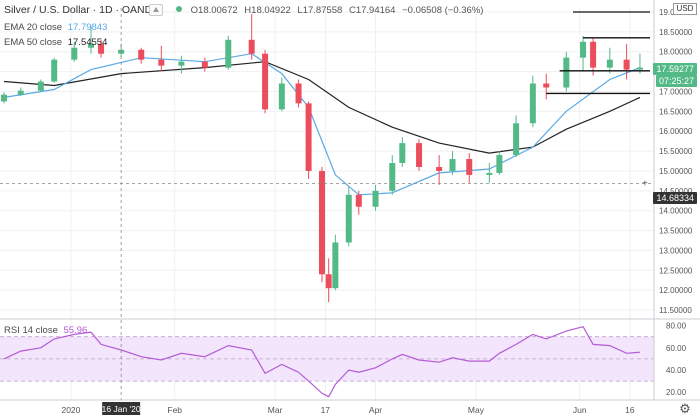  What do you see at coordinates (33, 27) in the screenshot?
I see `ema20-label: EMA 20 close` at bounding box center [33, 27].